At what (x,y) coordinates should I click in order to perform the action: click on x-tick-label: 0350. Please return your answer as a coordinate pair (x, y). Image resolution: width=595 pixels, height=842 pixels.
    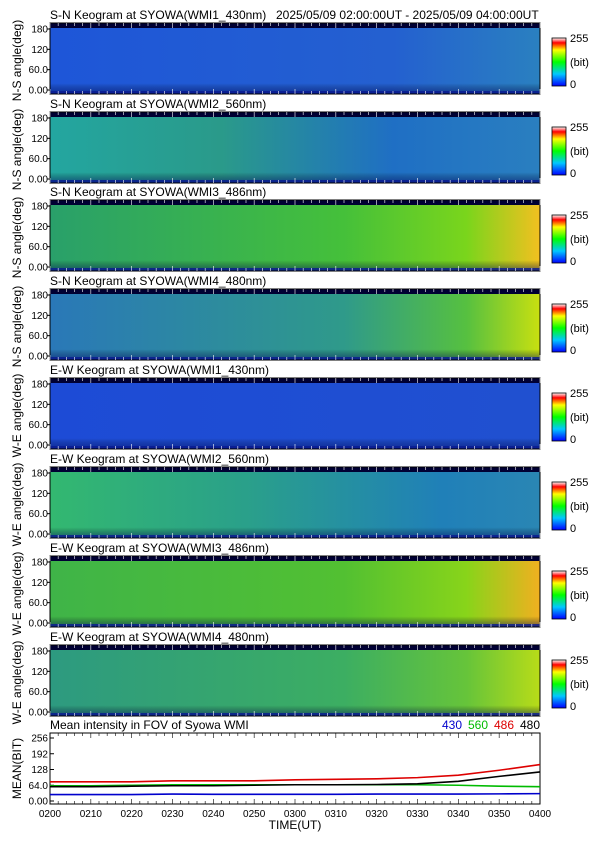
    Looking at the image, I should click on (499, 814).